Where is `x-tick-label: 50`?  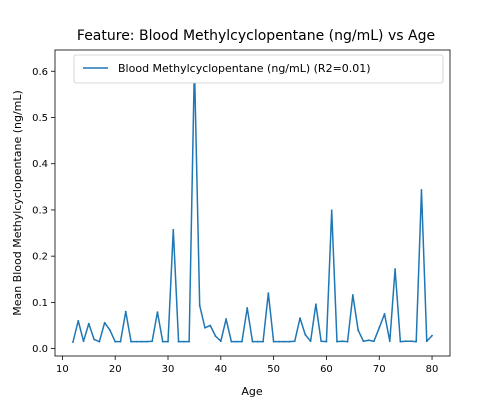 x-tick-label: 50 is located at coordinates (273, 369).